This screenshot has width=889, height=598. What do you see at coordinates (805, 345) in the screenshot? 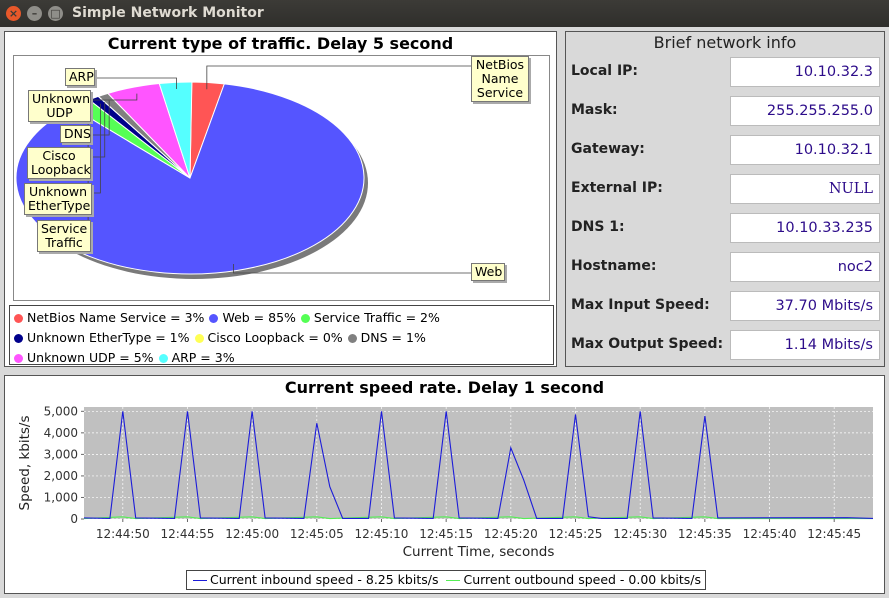
I see `max-output-speed-value: 1.14 Mbits/s` at bounding box center [805, 345].